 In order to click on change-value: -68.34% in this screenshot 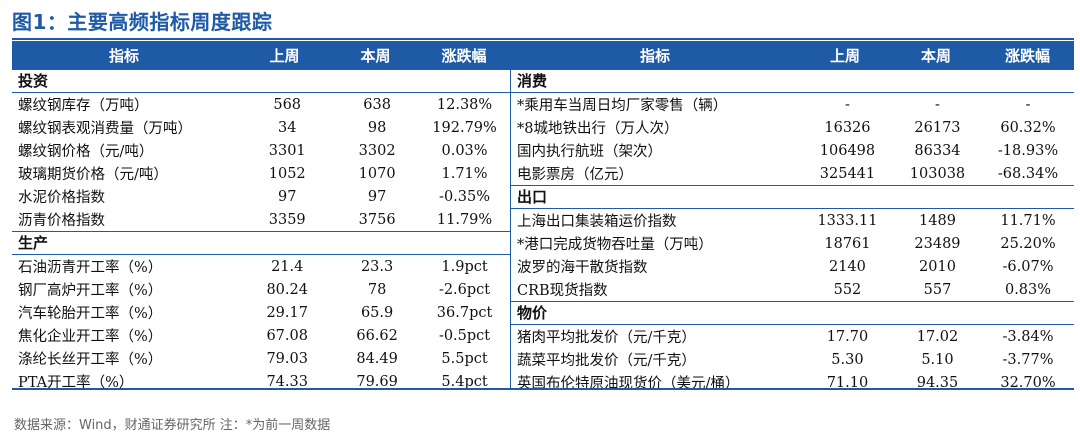, I will do `click(1028, 173)`.